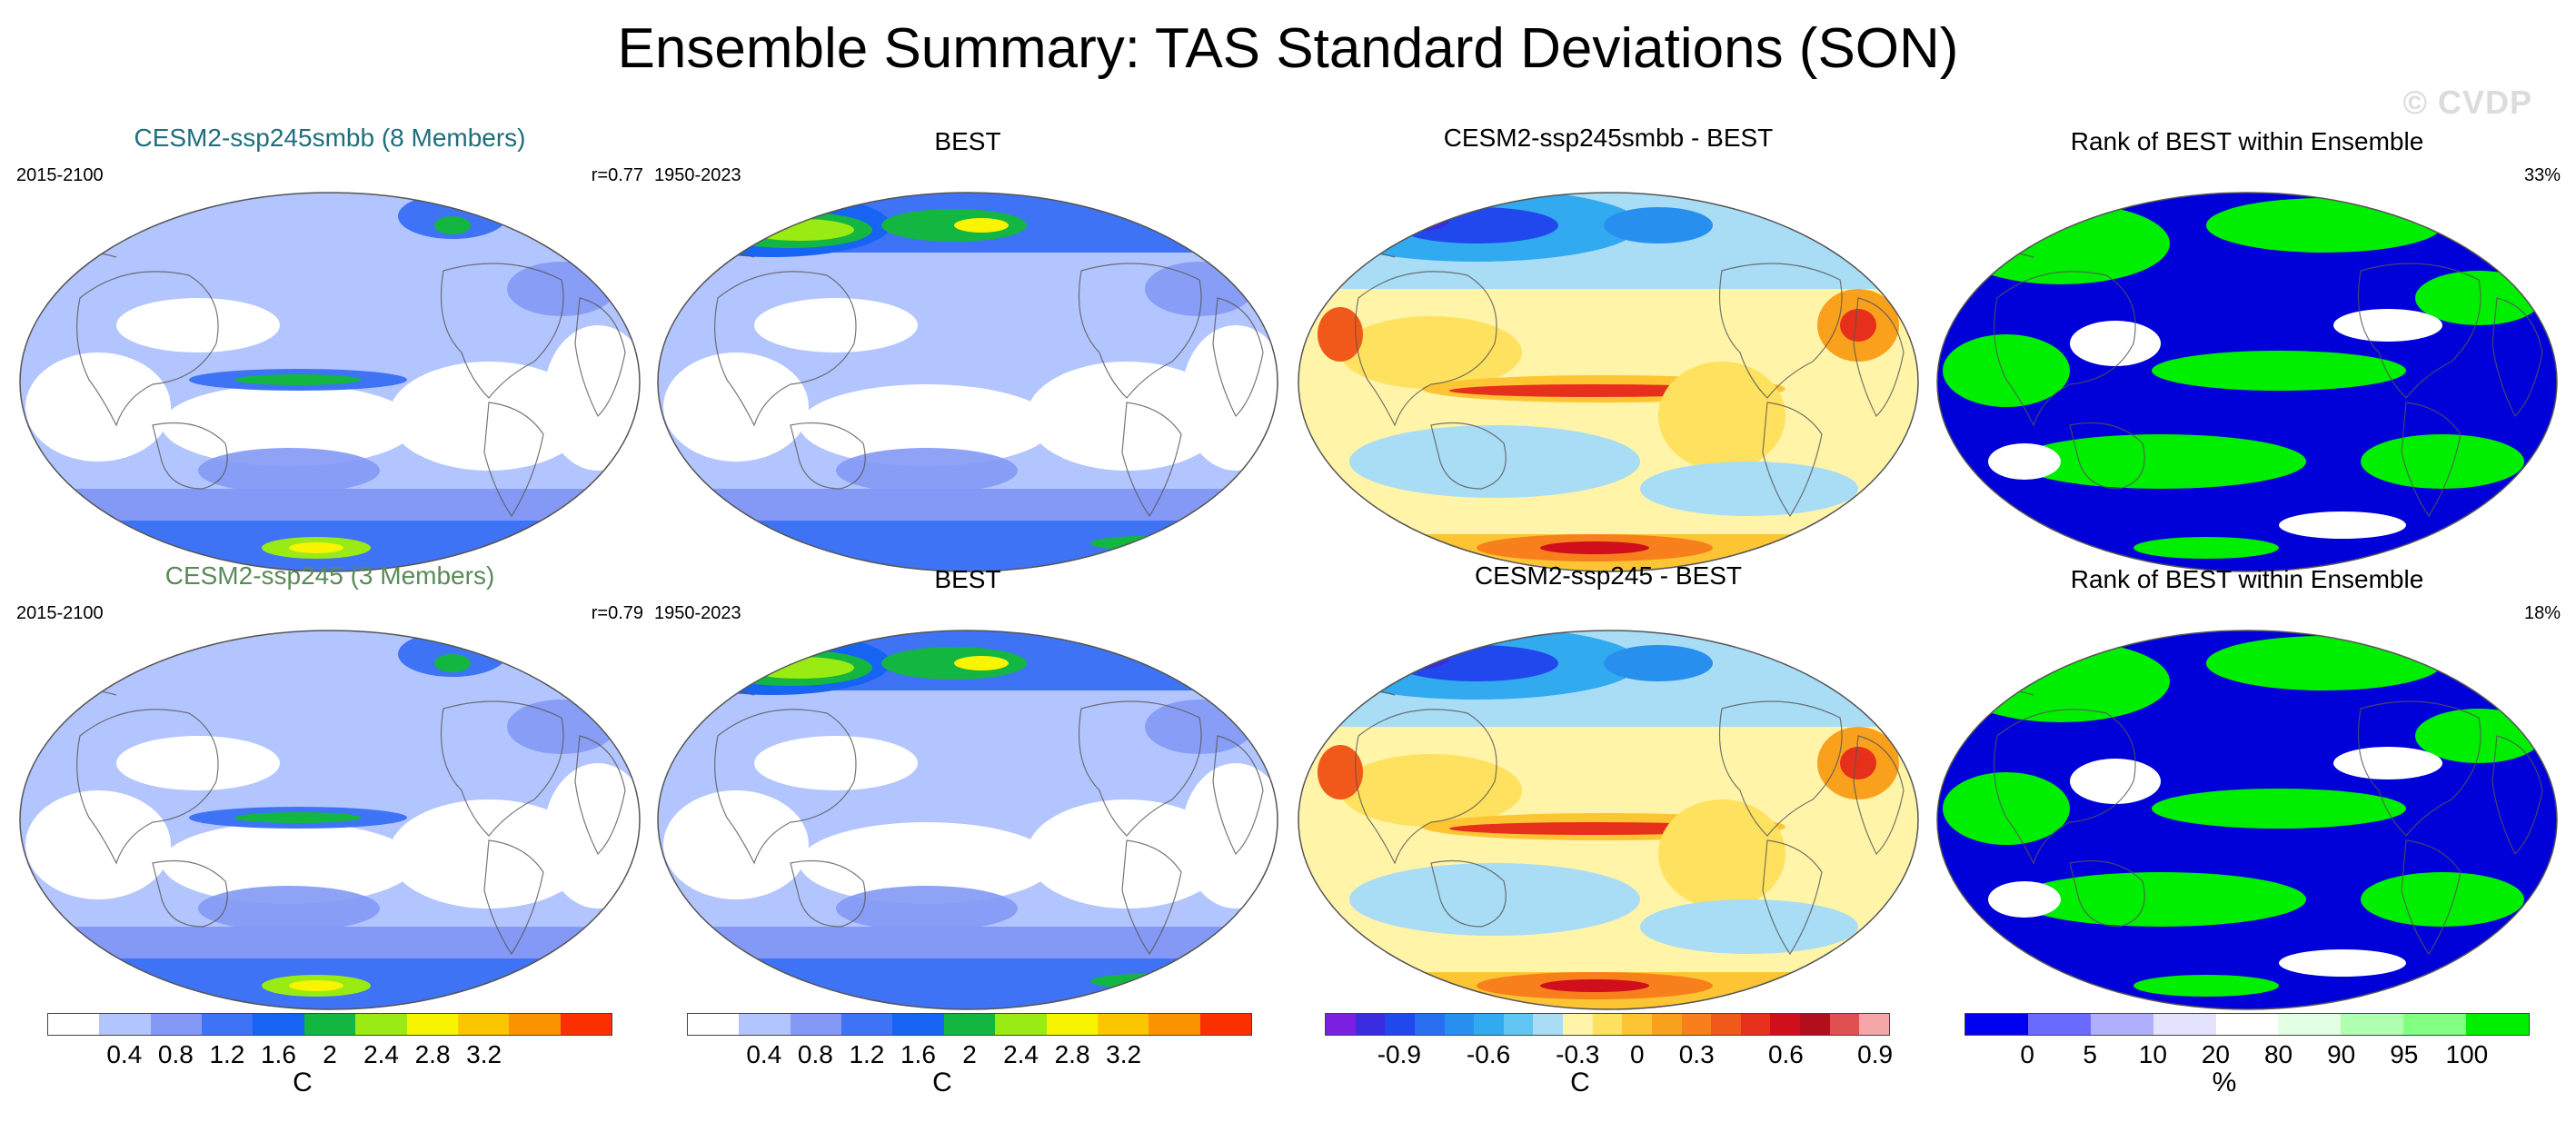 The height and width of the screenshot is (1122, 2576). What do you see at coordinates (330, 138) in the screenshot?
I see `panel-title: CESM2-ssp245smbb (8 Members)` at bounding box center [330, 138].